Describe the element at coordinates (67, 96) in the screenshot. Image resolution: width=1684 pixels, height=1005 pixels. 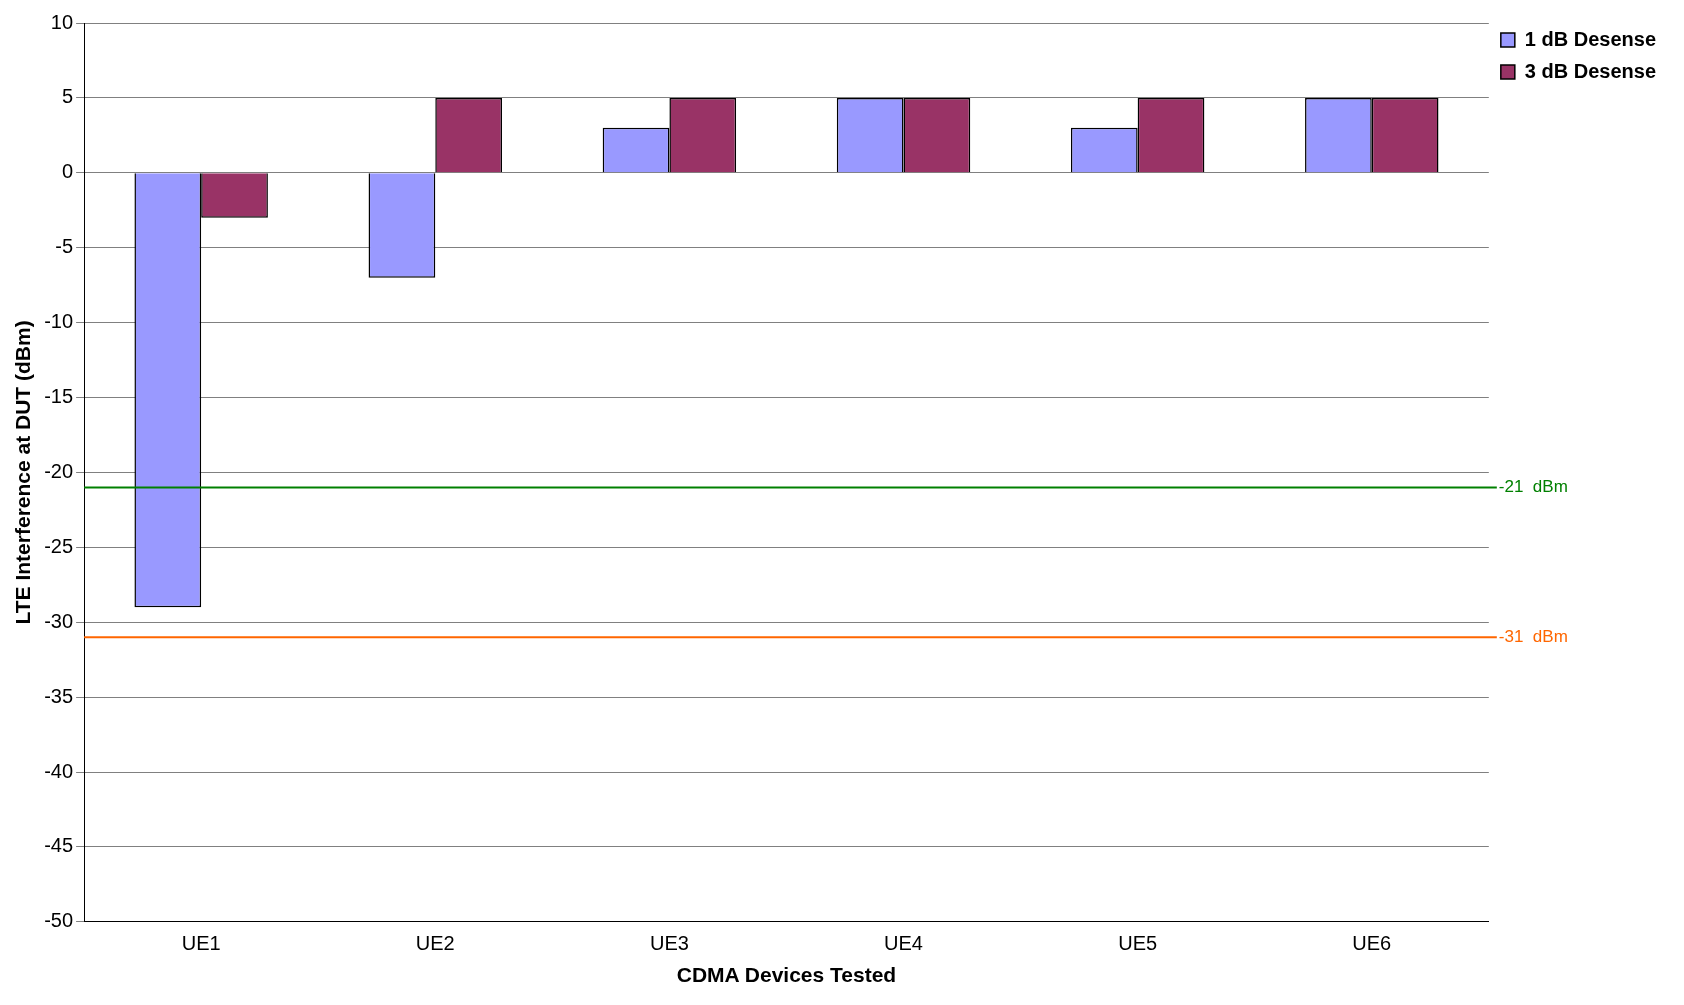
I see `y-tick-label: 5` at that location.